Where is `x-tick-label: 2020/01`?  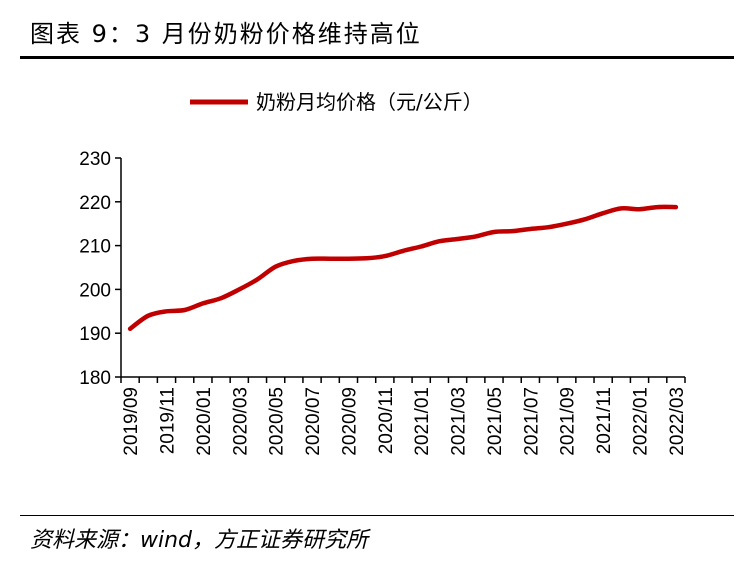
x-tick-label: 2020/01 is located at coordinates (204, 421).